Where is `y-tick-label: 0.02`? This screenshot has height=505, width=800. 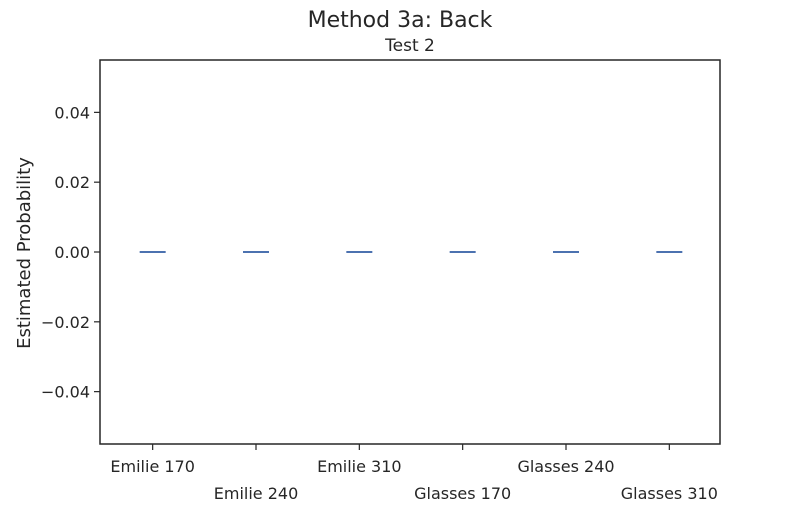
y-tick-label: 0.02 is located at coordinates (72, 182).